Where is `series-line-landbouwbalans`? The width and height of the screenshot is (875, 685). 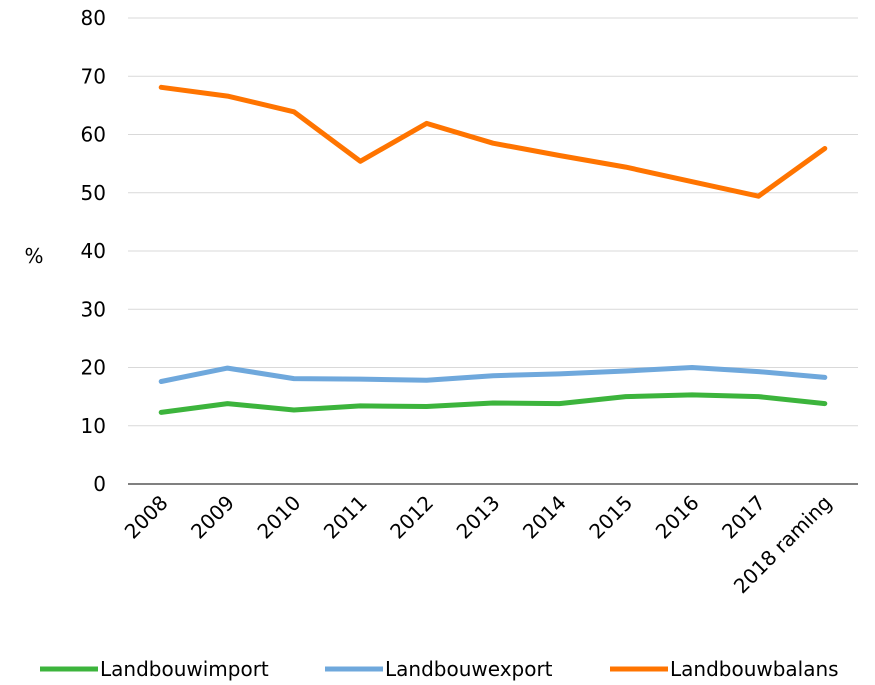 series-line-landbouwbalans is located at coordinates (493, 141).